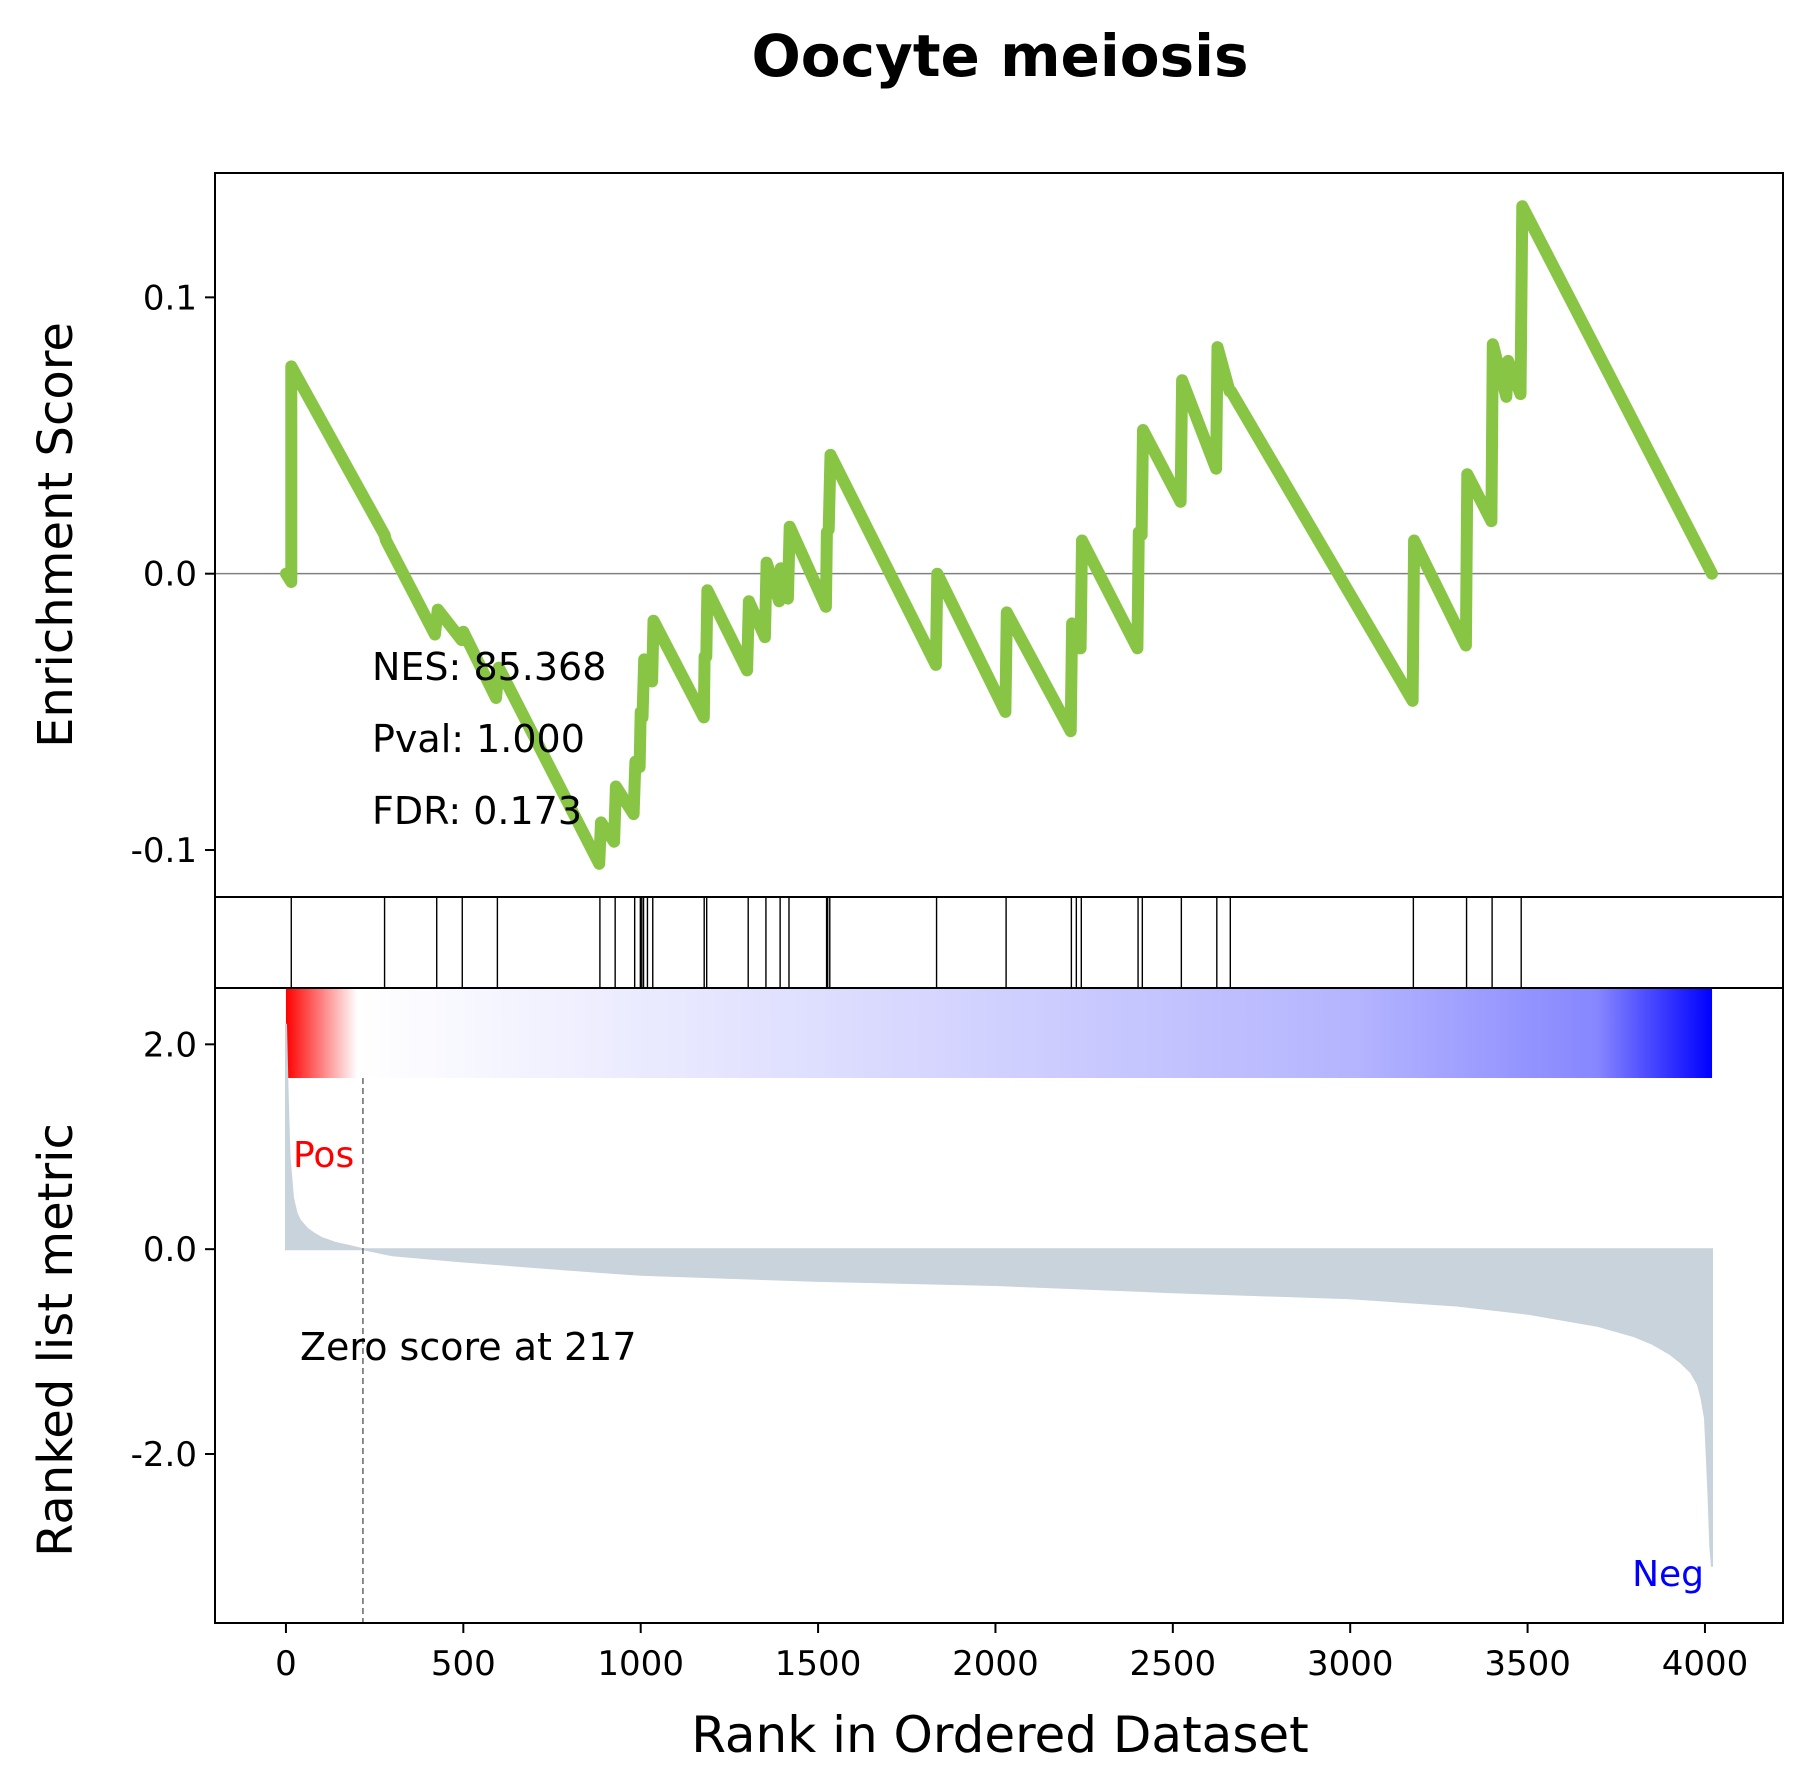 The height and width of the screenshot is (1786, 1807). I want to click on x-axis: 0 500 1000 1500 2000 2500 3000 3500 4000, so click(1011, 1653).